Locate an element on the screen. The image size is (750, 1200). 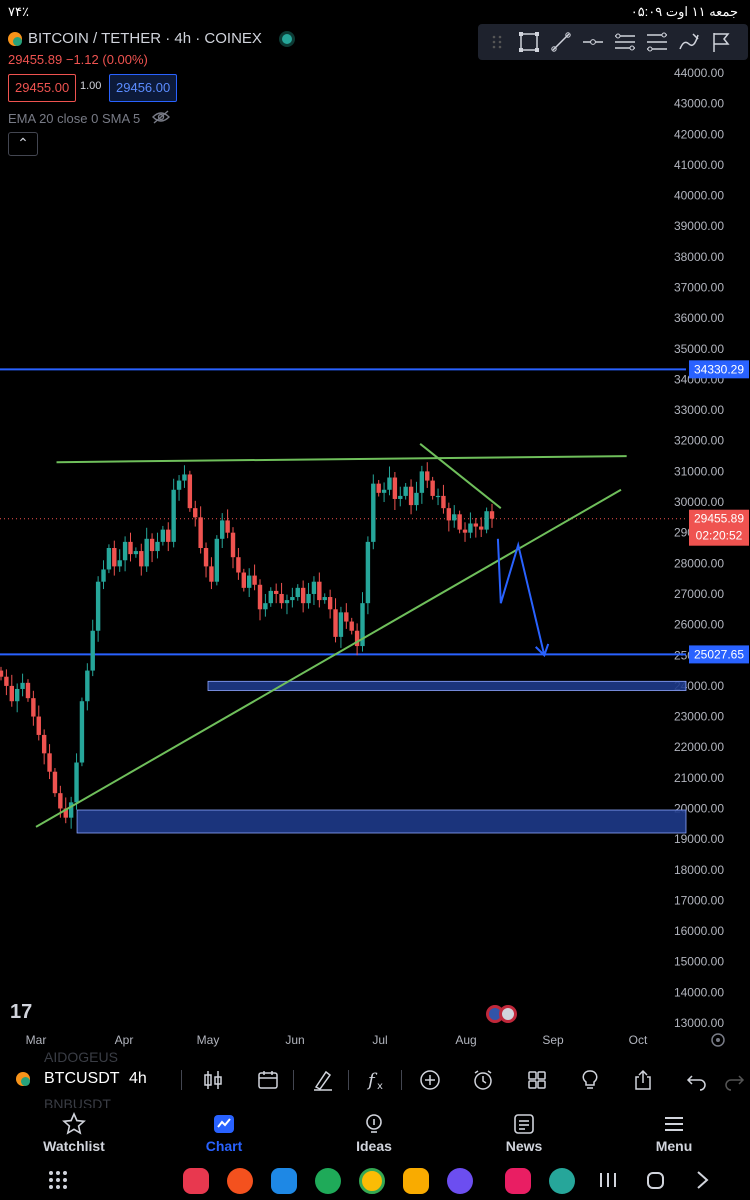
nav-news-label: News is located at coordinates (524, 1146).